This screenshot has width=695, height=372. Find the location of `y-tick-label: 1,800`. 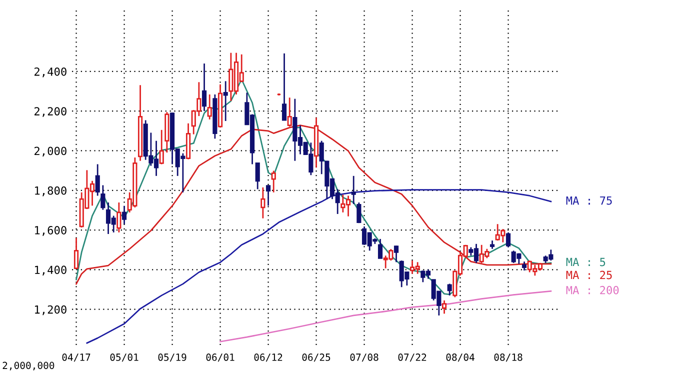

y-tick-label: 1,800 is located at coordinates (50, 191).